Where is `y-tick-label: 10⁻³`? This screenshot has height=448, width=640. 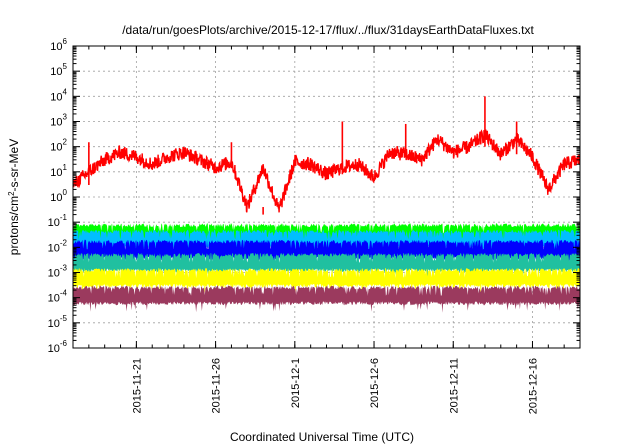
y-tick-label: 10⁻³ is located at coordinates (58, 272).